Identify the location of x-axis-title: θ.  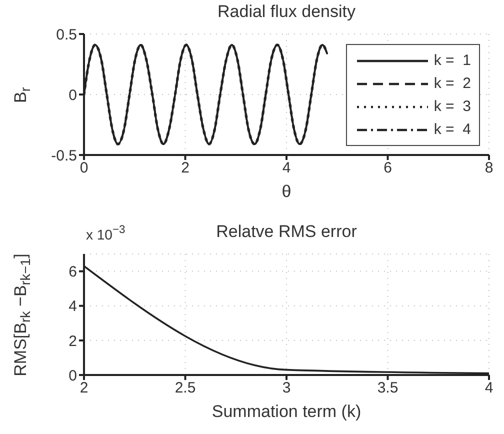
(286, 192).